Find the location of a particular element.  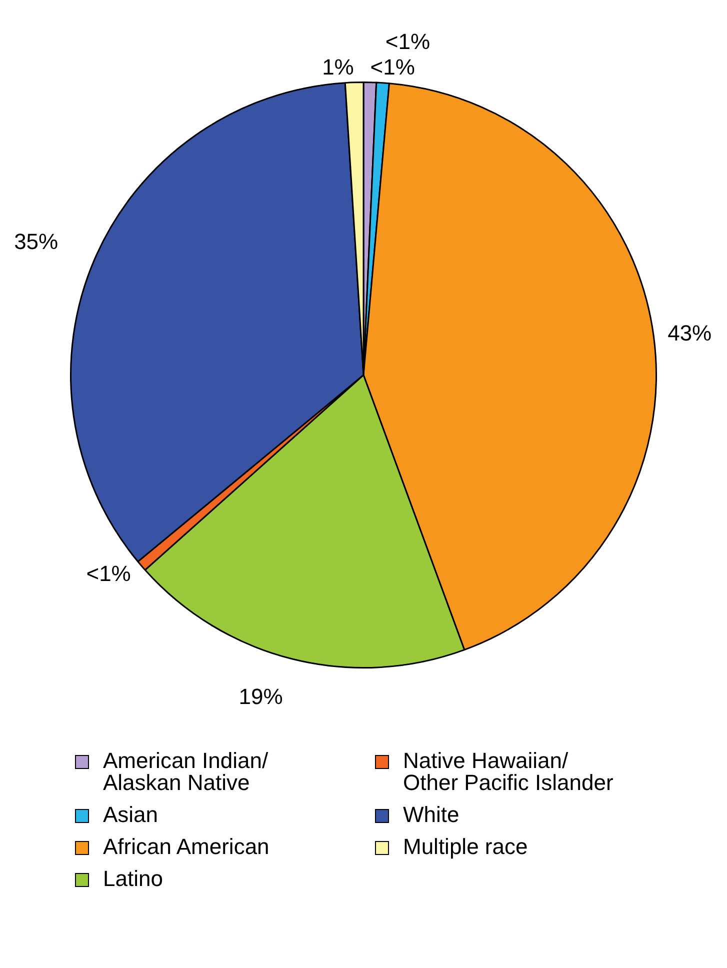

legend-label: Latino is located at coordinates (133, 878).